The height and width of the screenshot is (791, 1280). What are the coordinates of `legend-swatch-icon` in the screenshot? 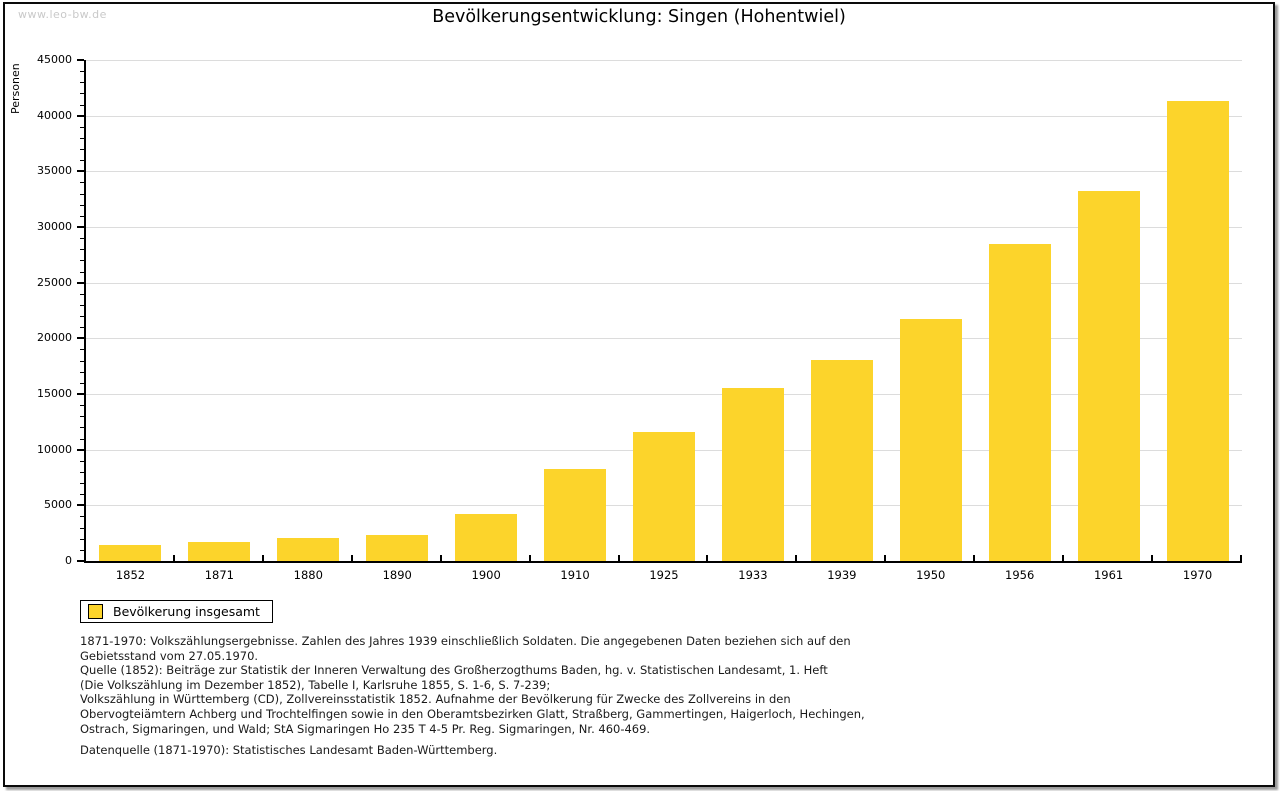 It's located at (95, 611).